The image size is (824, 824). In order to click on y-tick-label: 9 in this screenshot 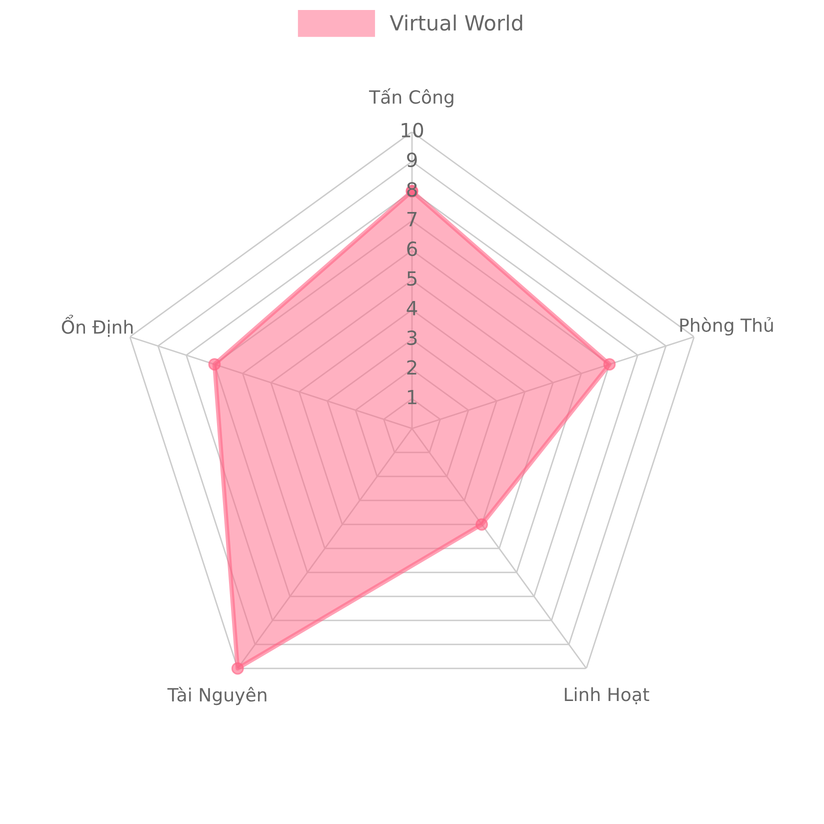, I will do `click(412, 160)`.